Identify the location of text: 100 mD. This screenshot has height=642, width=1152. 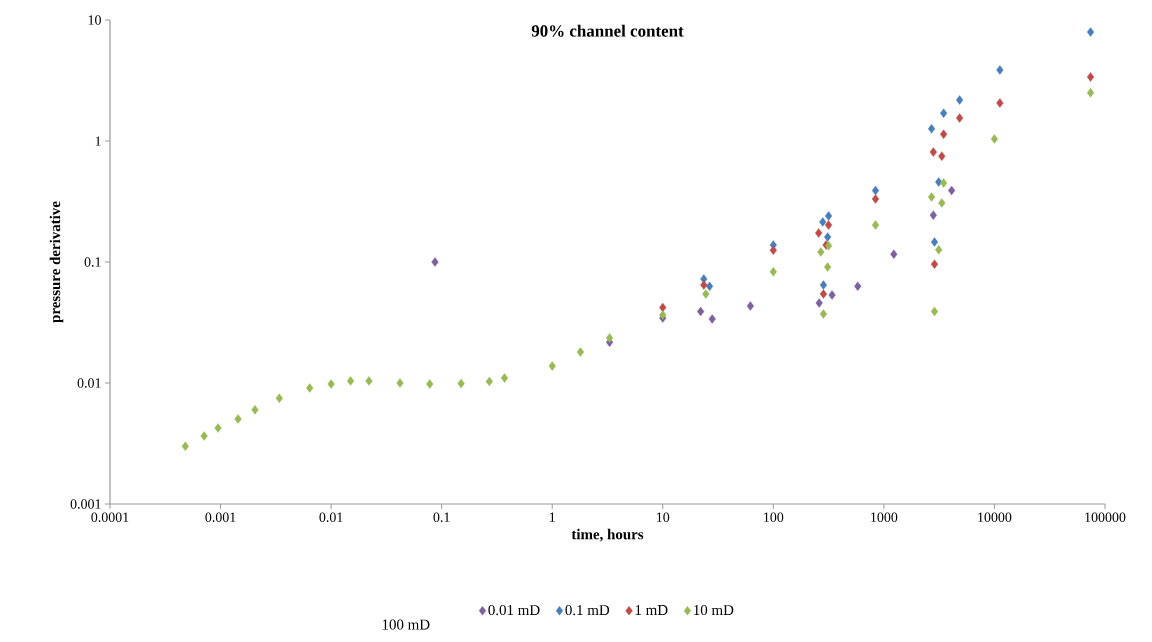
(406, 624).